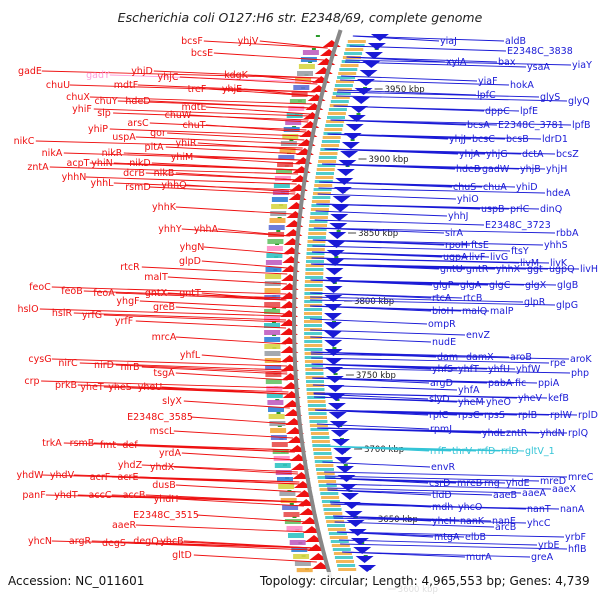 Image resolution: width=600 pixels, height=600 pixels. Describe the element at coordinates (572, 509) in the screenshot. I see `gene-label: nanA` at that location.